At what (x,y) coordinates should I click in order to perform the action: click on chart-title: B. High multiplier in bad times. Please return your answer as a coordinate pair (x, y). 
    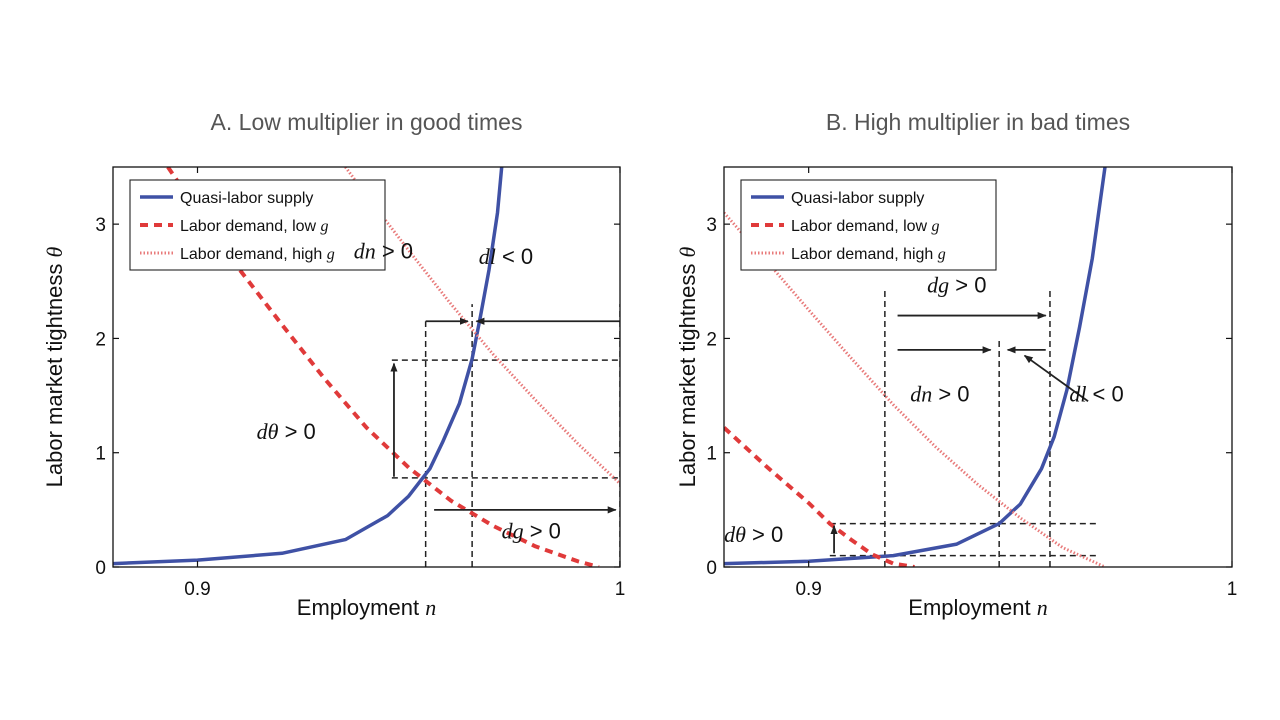
    Looking at the image, I should click on (978, 122).